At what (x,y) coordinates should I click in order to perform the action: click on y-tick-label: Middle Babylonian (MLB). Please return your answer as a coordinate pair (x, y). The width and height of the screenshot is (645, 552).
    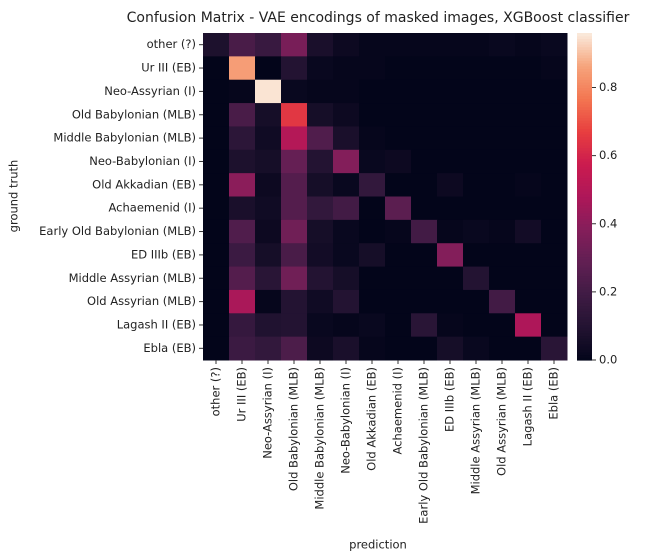
    Looking at the image, I should click on (124, 138).